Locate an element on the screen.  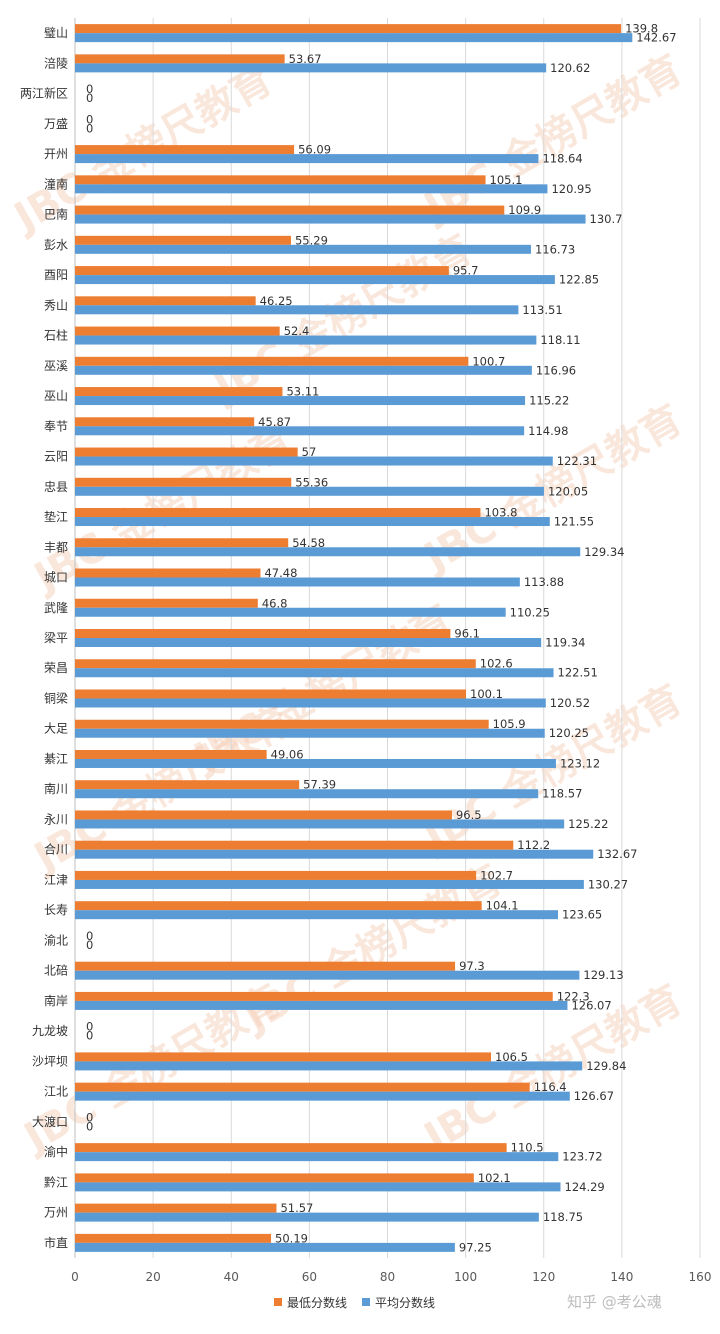
category-label: 北碚 is located at coordinates (56, 970).